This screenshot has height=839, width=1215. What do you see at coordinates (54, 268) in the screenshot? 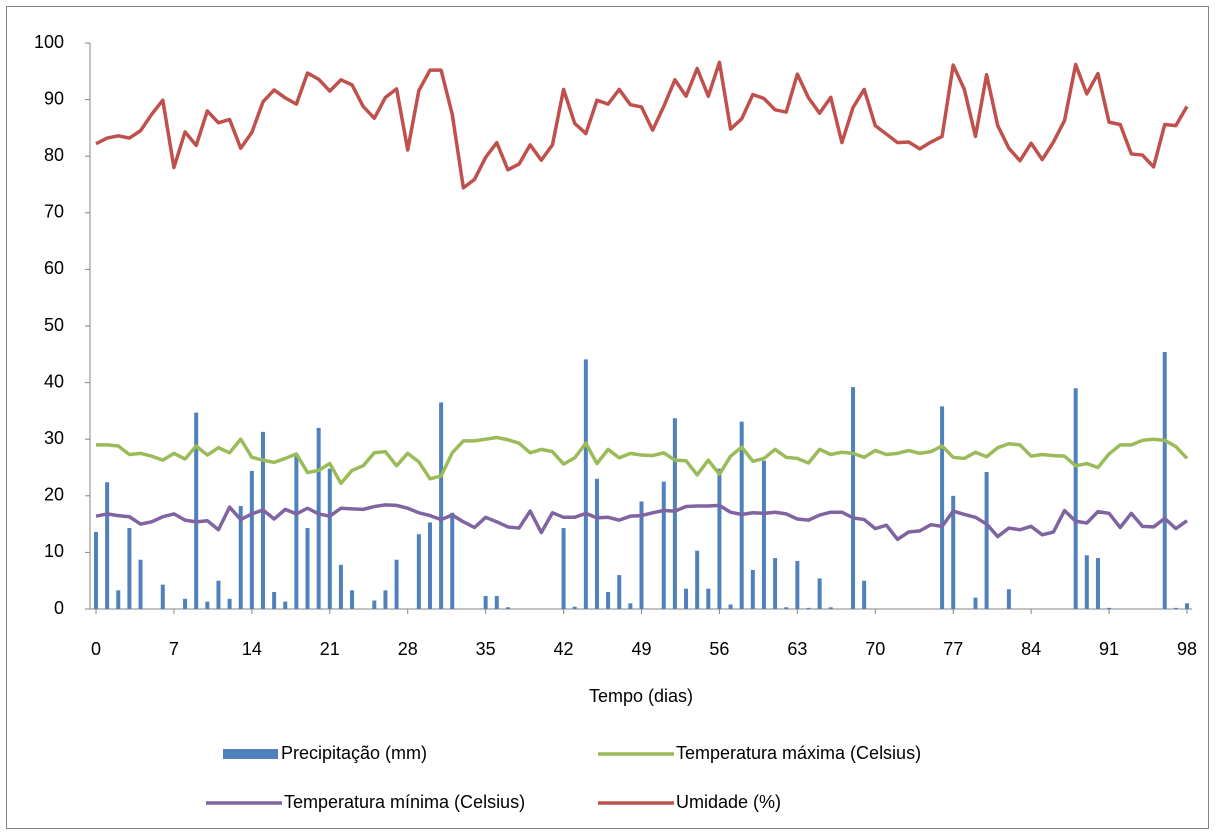
I see `y-tick-label: 60` at bounding box center [54, 268].